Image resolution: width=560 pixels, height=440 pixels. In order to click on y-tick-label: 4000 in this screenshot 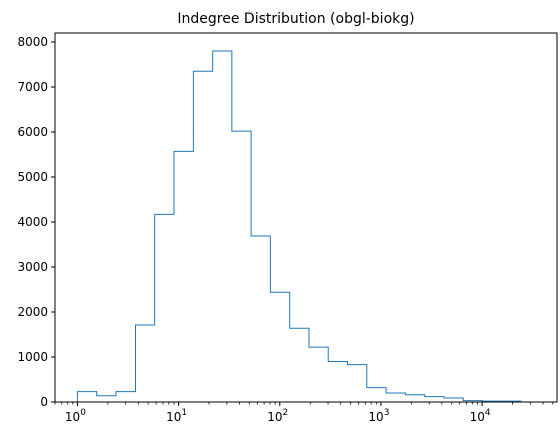, I will do `click(32, 222)`.